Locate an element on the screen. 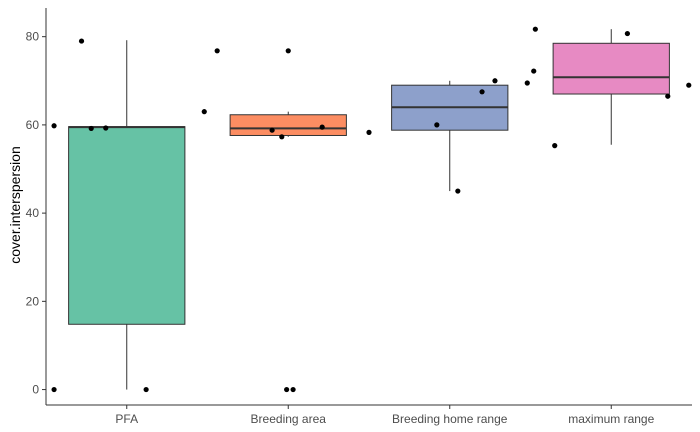 The width and height of the screenshot is (700, 432). x-tick-label: Breeding area is located at coordinates (289, 419).